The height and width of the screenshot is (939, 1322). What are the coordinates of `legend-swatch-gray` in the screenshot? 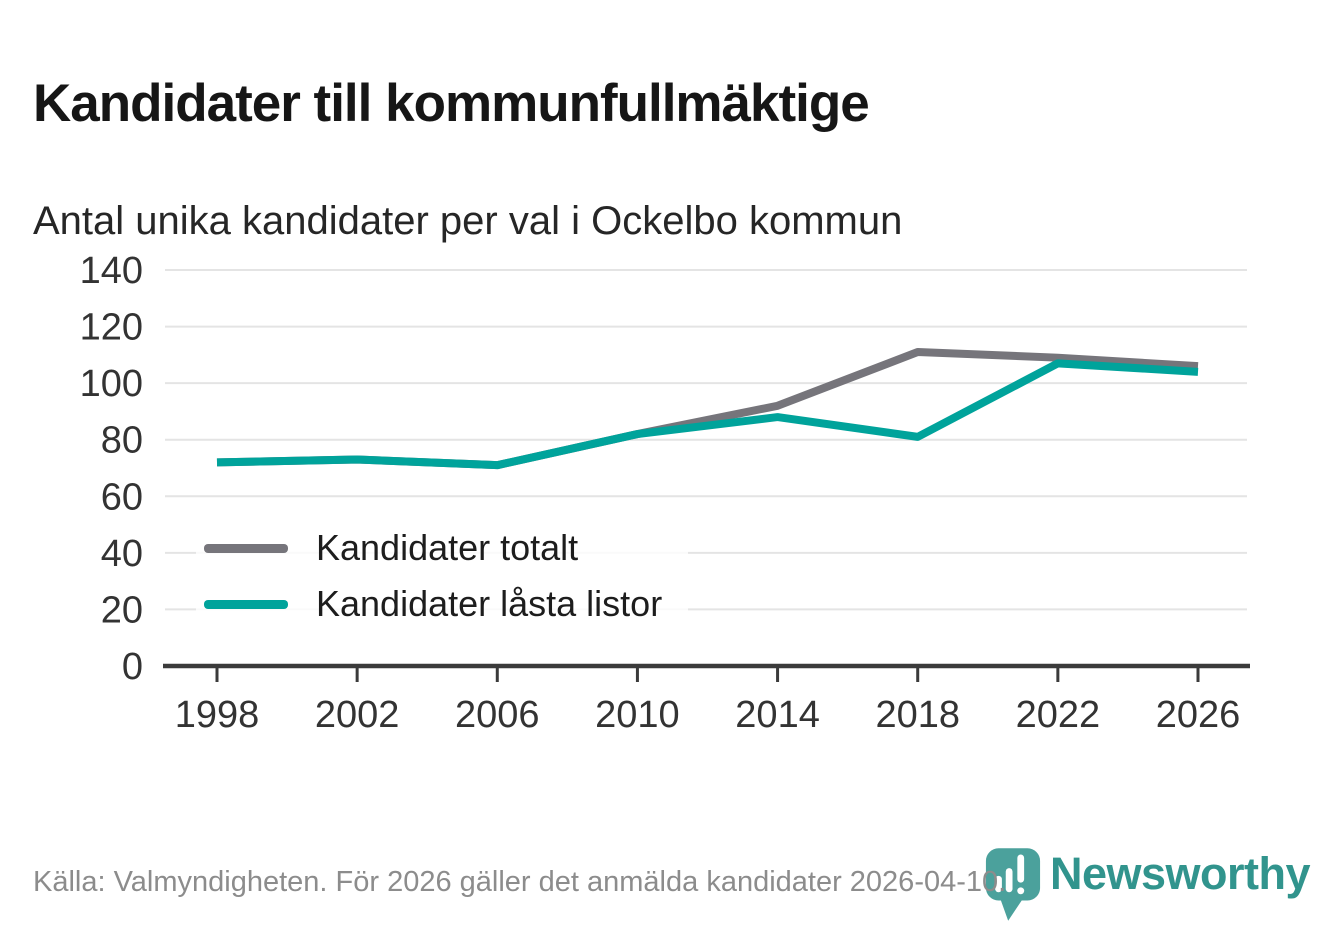 It's located at (246, 548).